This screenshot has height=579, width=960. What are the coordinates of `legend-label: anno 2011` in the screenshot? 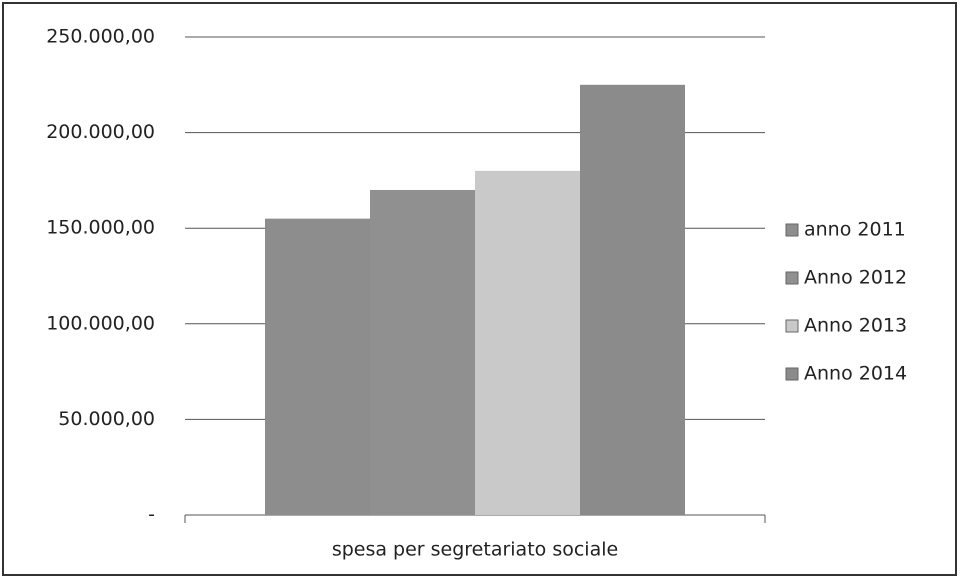 It's located at (855, 230).